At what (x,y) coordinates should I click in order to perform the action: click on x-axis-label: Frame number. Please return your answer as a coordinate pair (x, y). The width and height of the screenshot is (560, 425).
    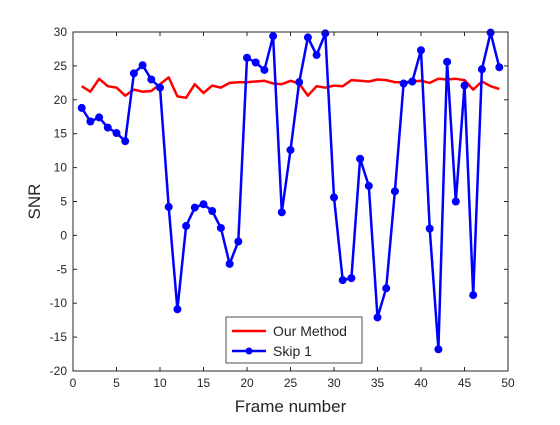
    Looking at the image, I should click on (291, 406).